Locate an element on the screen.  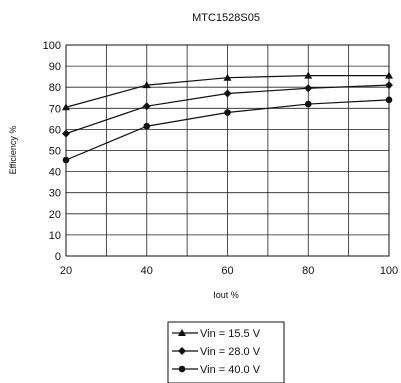
y-tick-label: 70 is located at coordinates (55, 109).